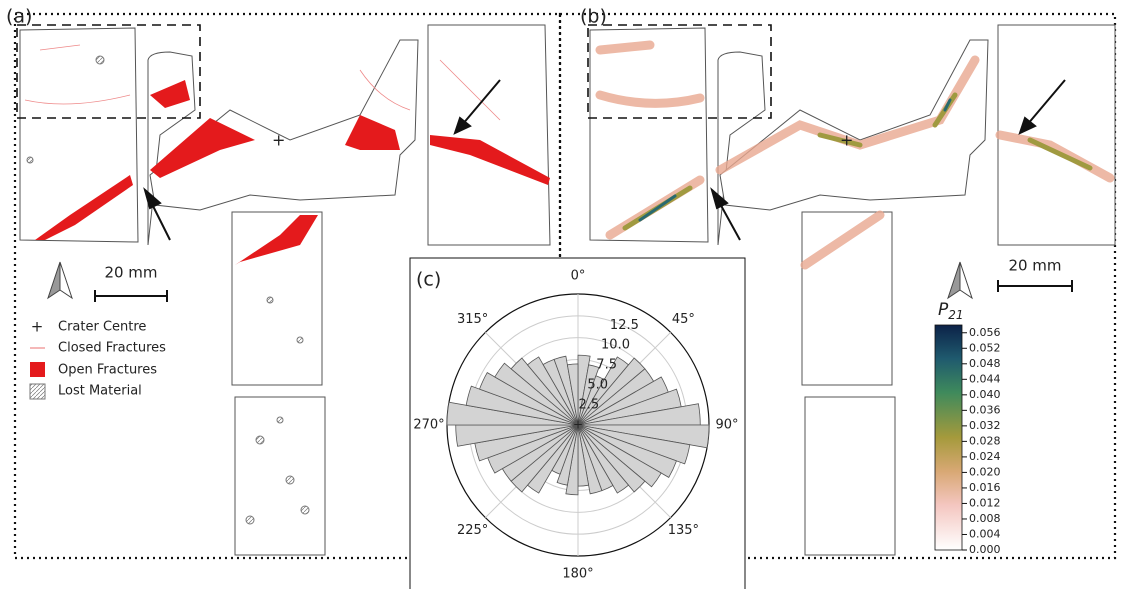 The width and height of the screenshot is (1129, 589). What do you see at coordinates (593, 17) in the screenshot?
I see `panel-label: (b)` at bounding box center [593, 17].